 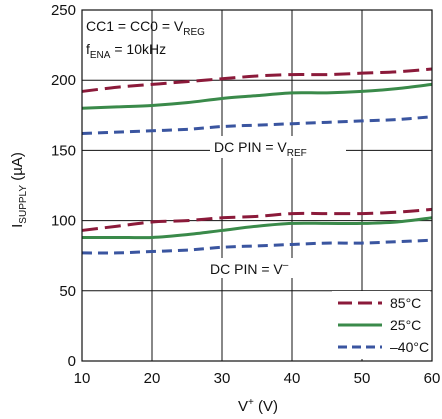 I want to click on y-tick-label: 150, so click(x=63, y=150).